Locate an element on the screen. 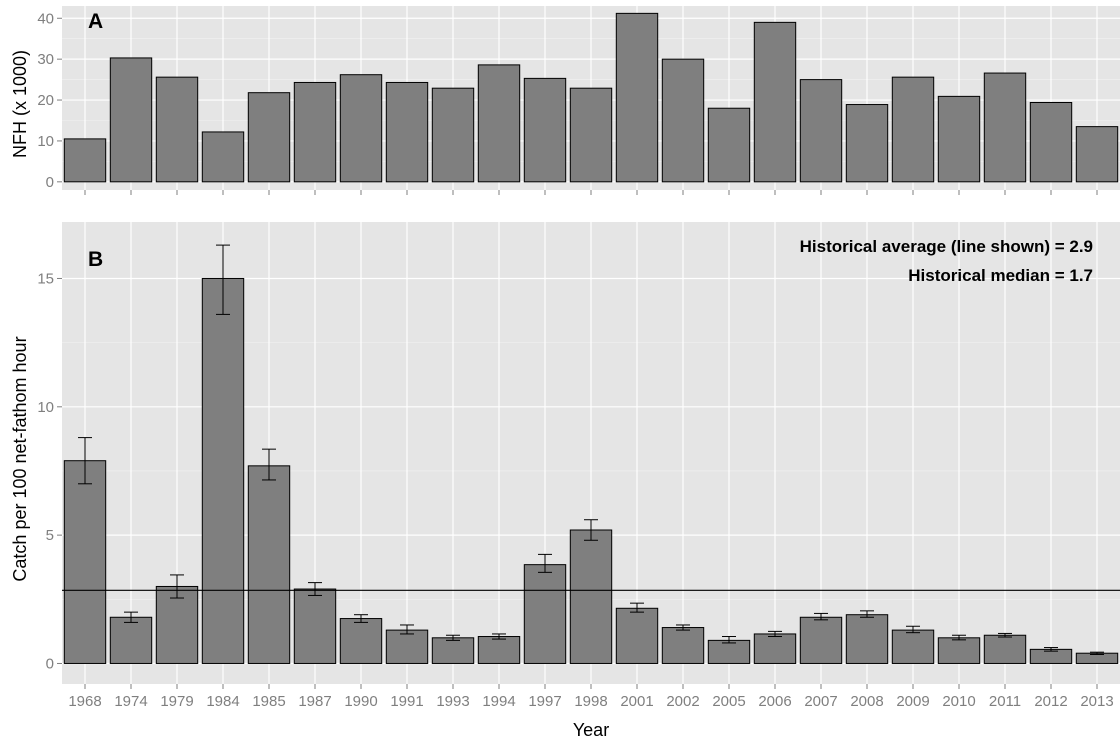 The width and height of the screenshot is (1120, 741). x-tick-label: 2011 is located at coordinates (1005, 701).